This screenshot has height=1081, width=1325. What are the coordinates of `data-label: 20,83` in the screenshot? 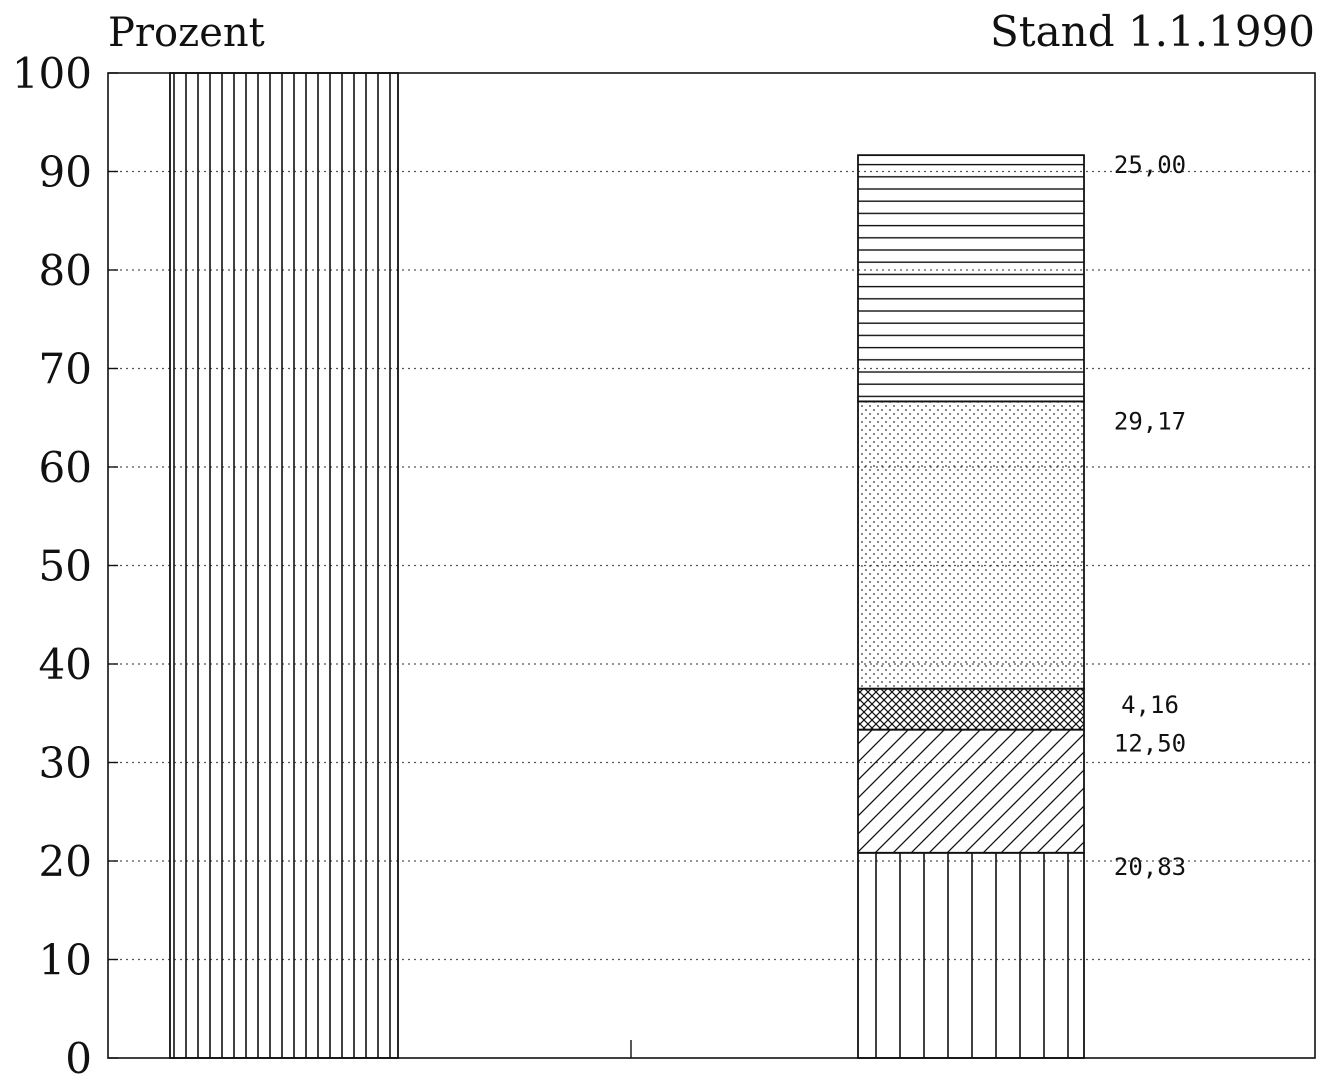 It's located at (1150, 867).